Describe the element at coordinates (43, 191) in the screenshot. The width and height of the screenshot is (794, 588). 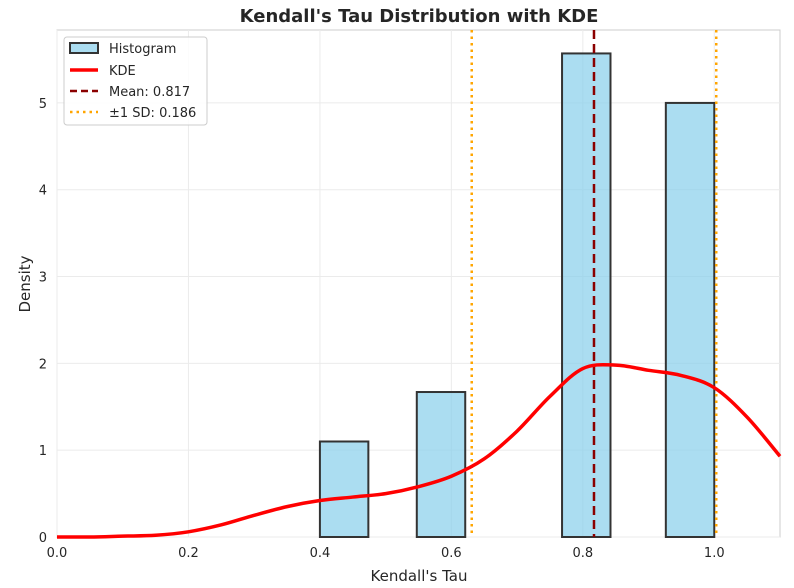
I see `y-tick-label: 4` at that location.